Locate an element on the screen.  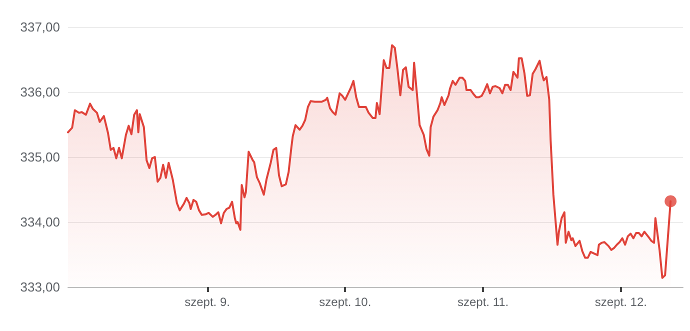
x-tick-label: szept. 11. is located at coordinates (483, 302).